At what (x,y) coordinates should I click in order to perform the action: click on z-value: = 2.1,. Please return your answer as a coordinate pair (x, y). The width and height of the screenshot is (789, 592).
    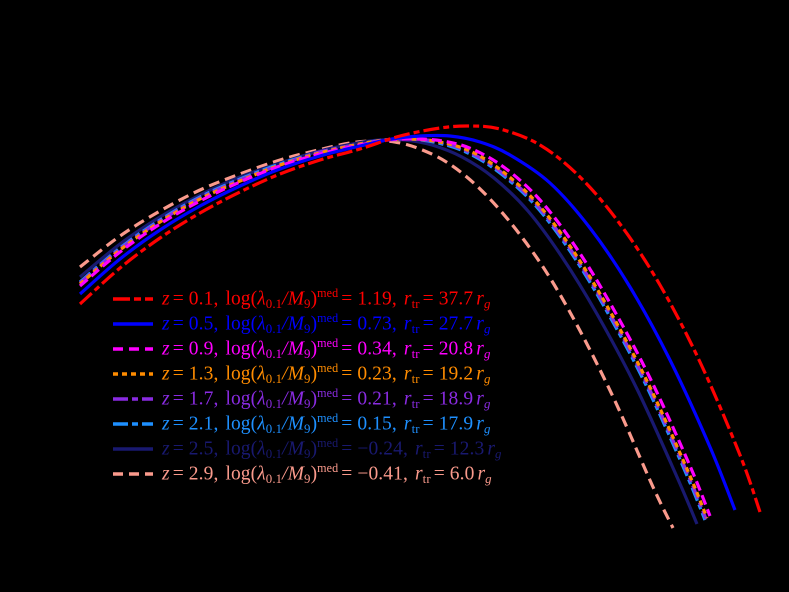
    Looking at the image, I should click on (195, 423).